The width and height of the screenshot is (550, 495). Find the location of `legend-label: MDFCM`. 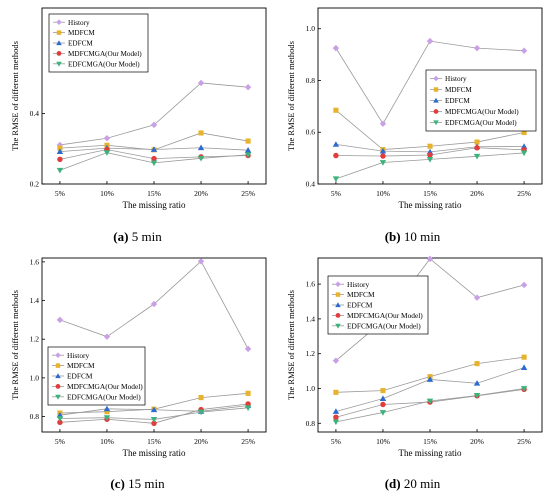

legend-label: MDFCM is located at coordinates (361, 294).